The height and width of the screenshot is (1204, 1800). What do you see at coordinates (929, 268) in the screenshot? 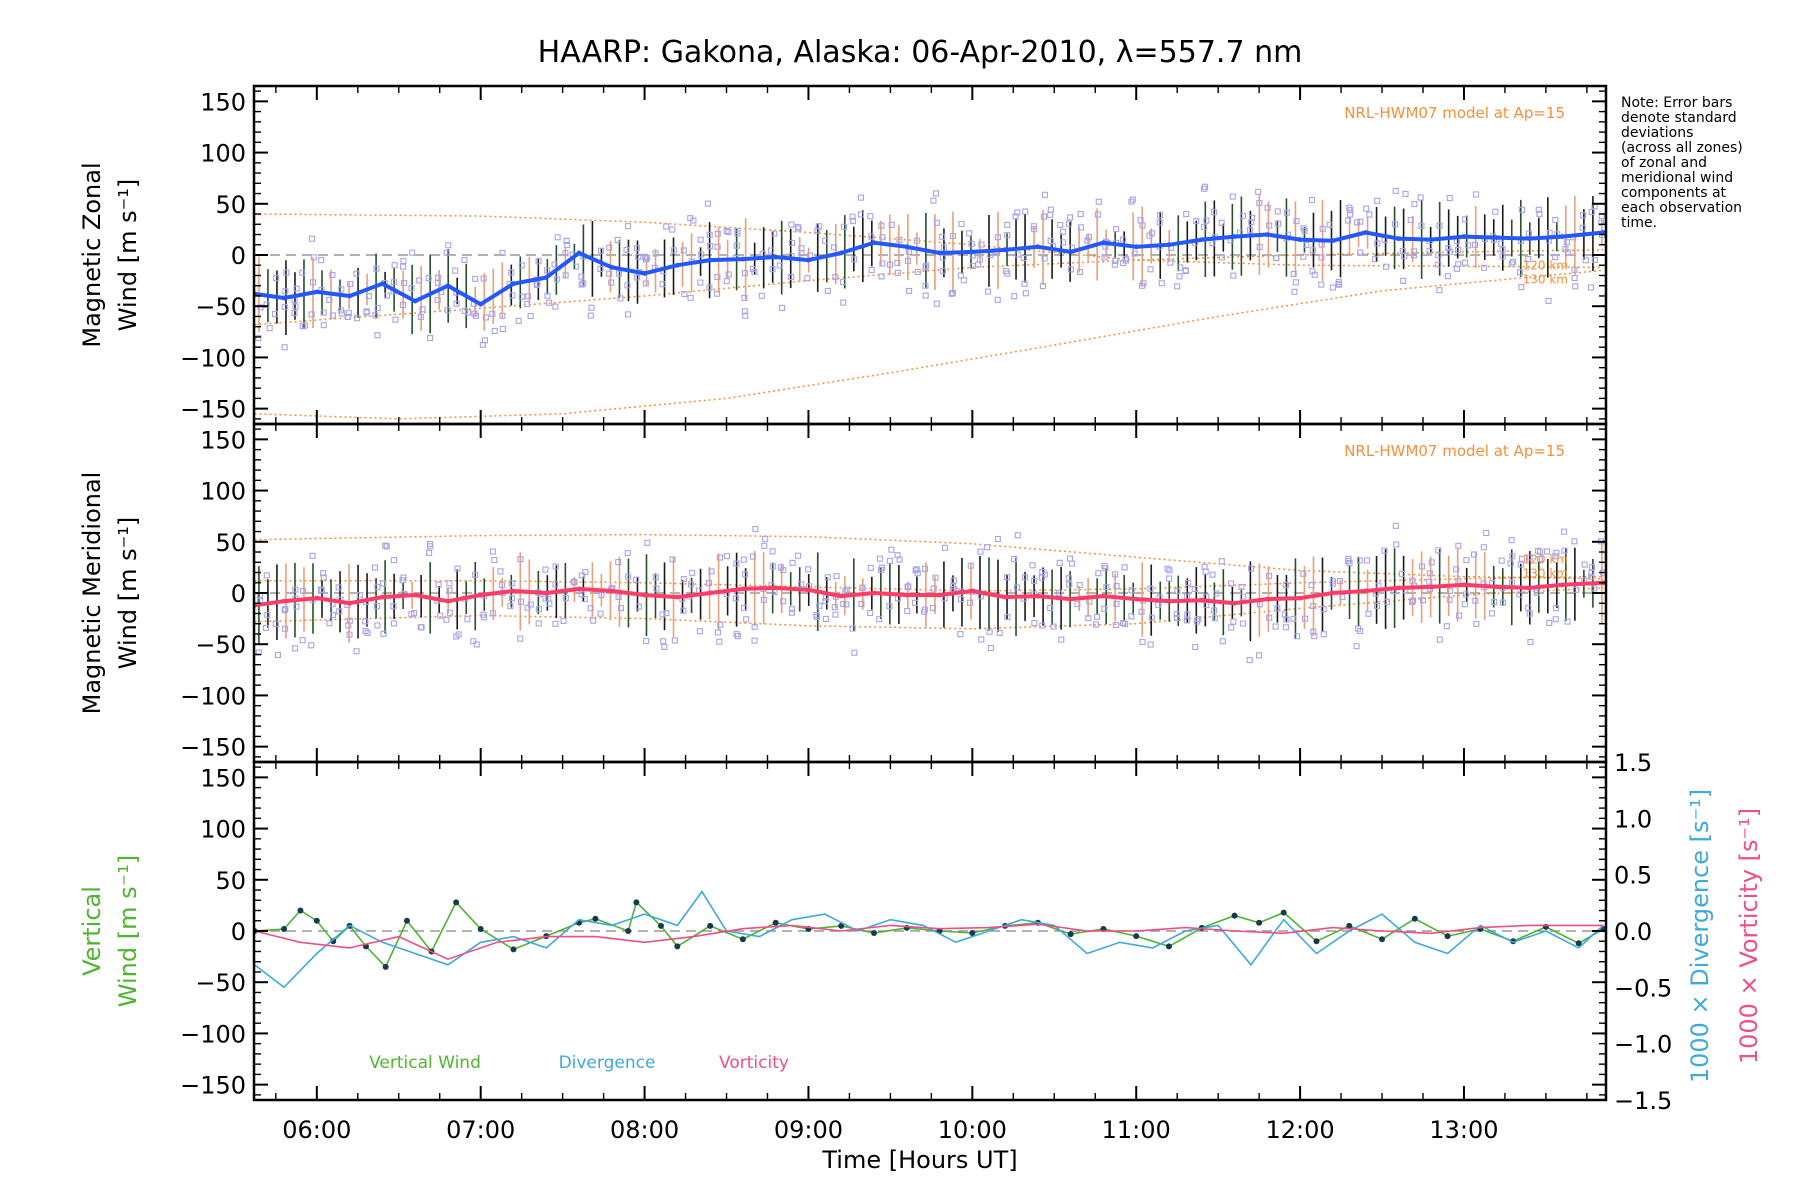
I see `series-line-zonal` at bounding box center [929, 268].